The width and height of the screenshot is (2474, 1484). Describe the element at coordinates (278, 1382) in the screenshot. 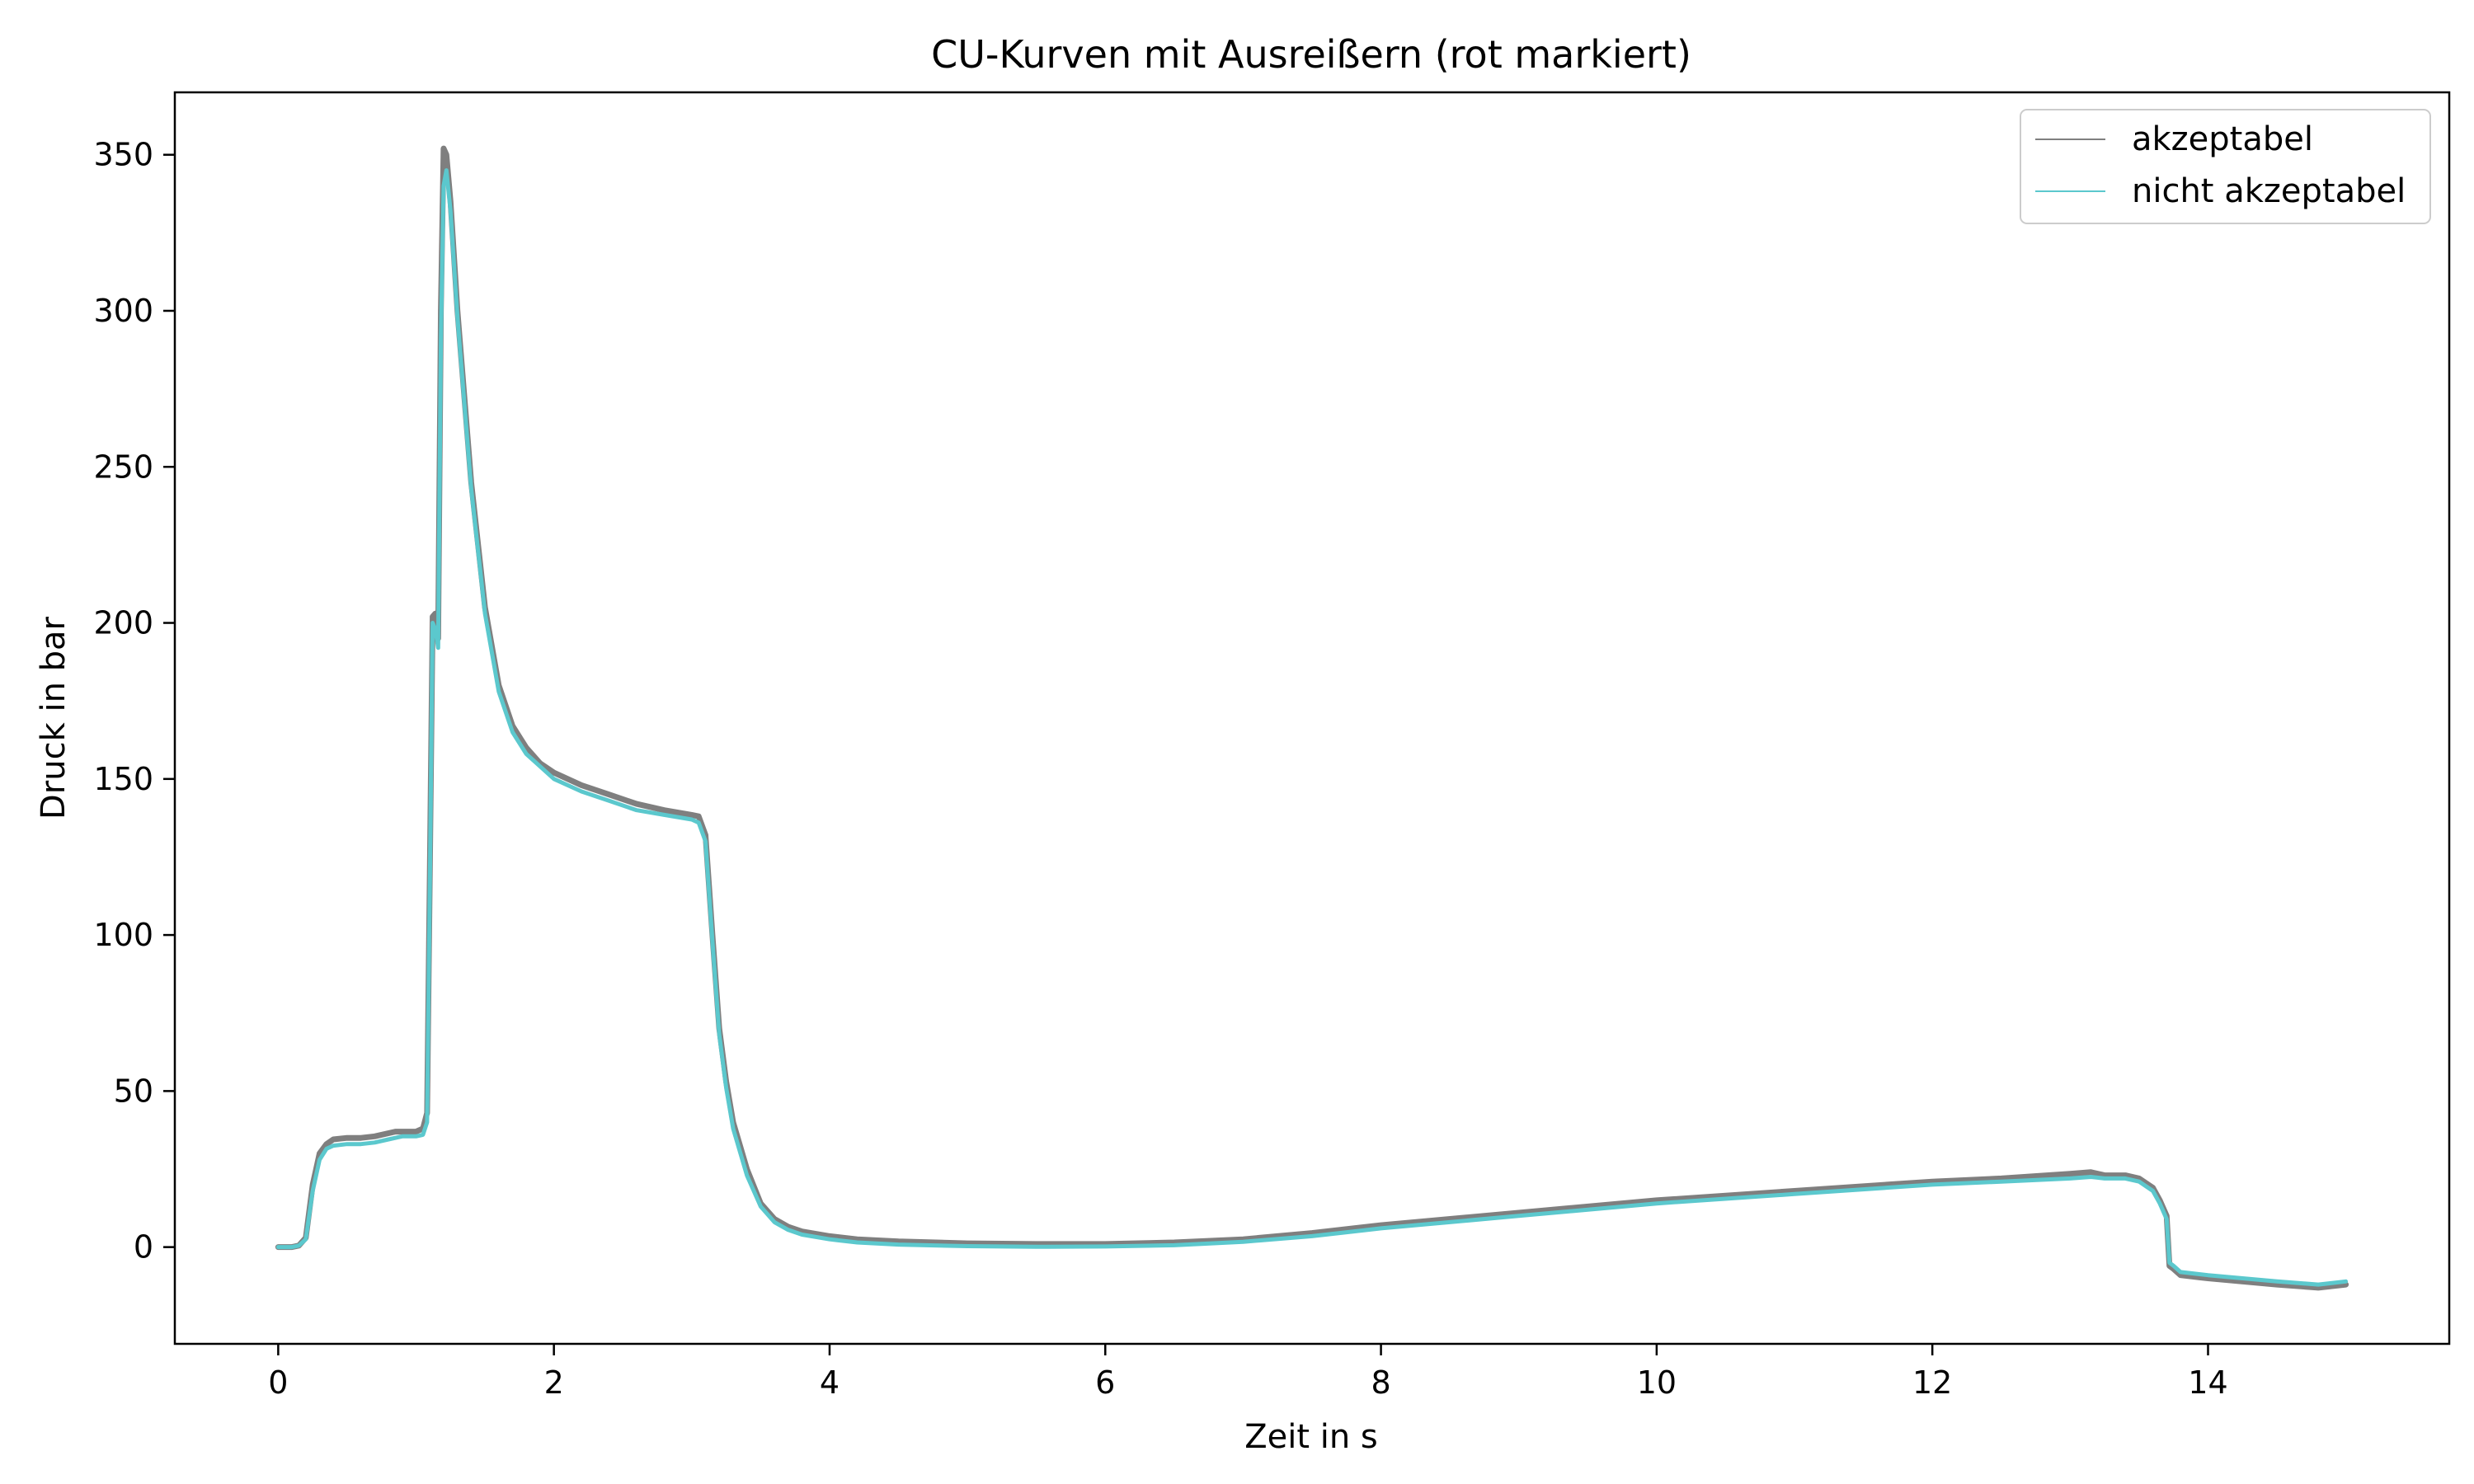

I see `x-tick-label: 0` at that location.